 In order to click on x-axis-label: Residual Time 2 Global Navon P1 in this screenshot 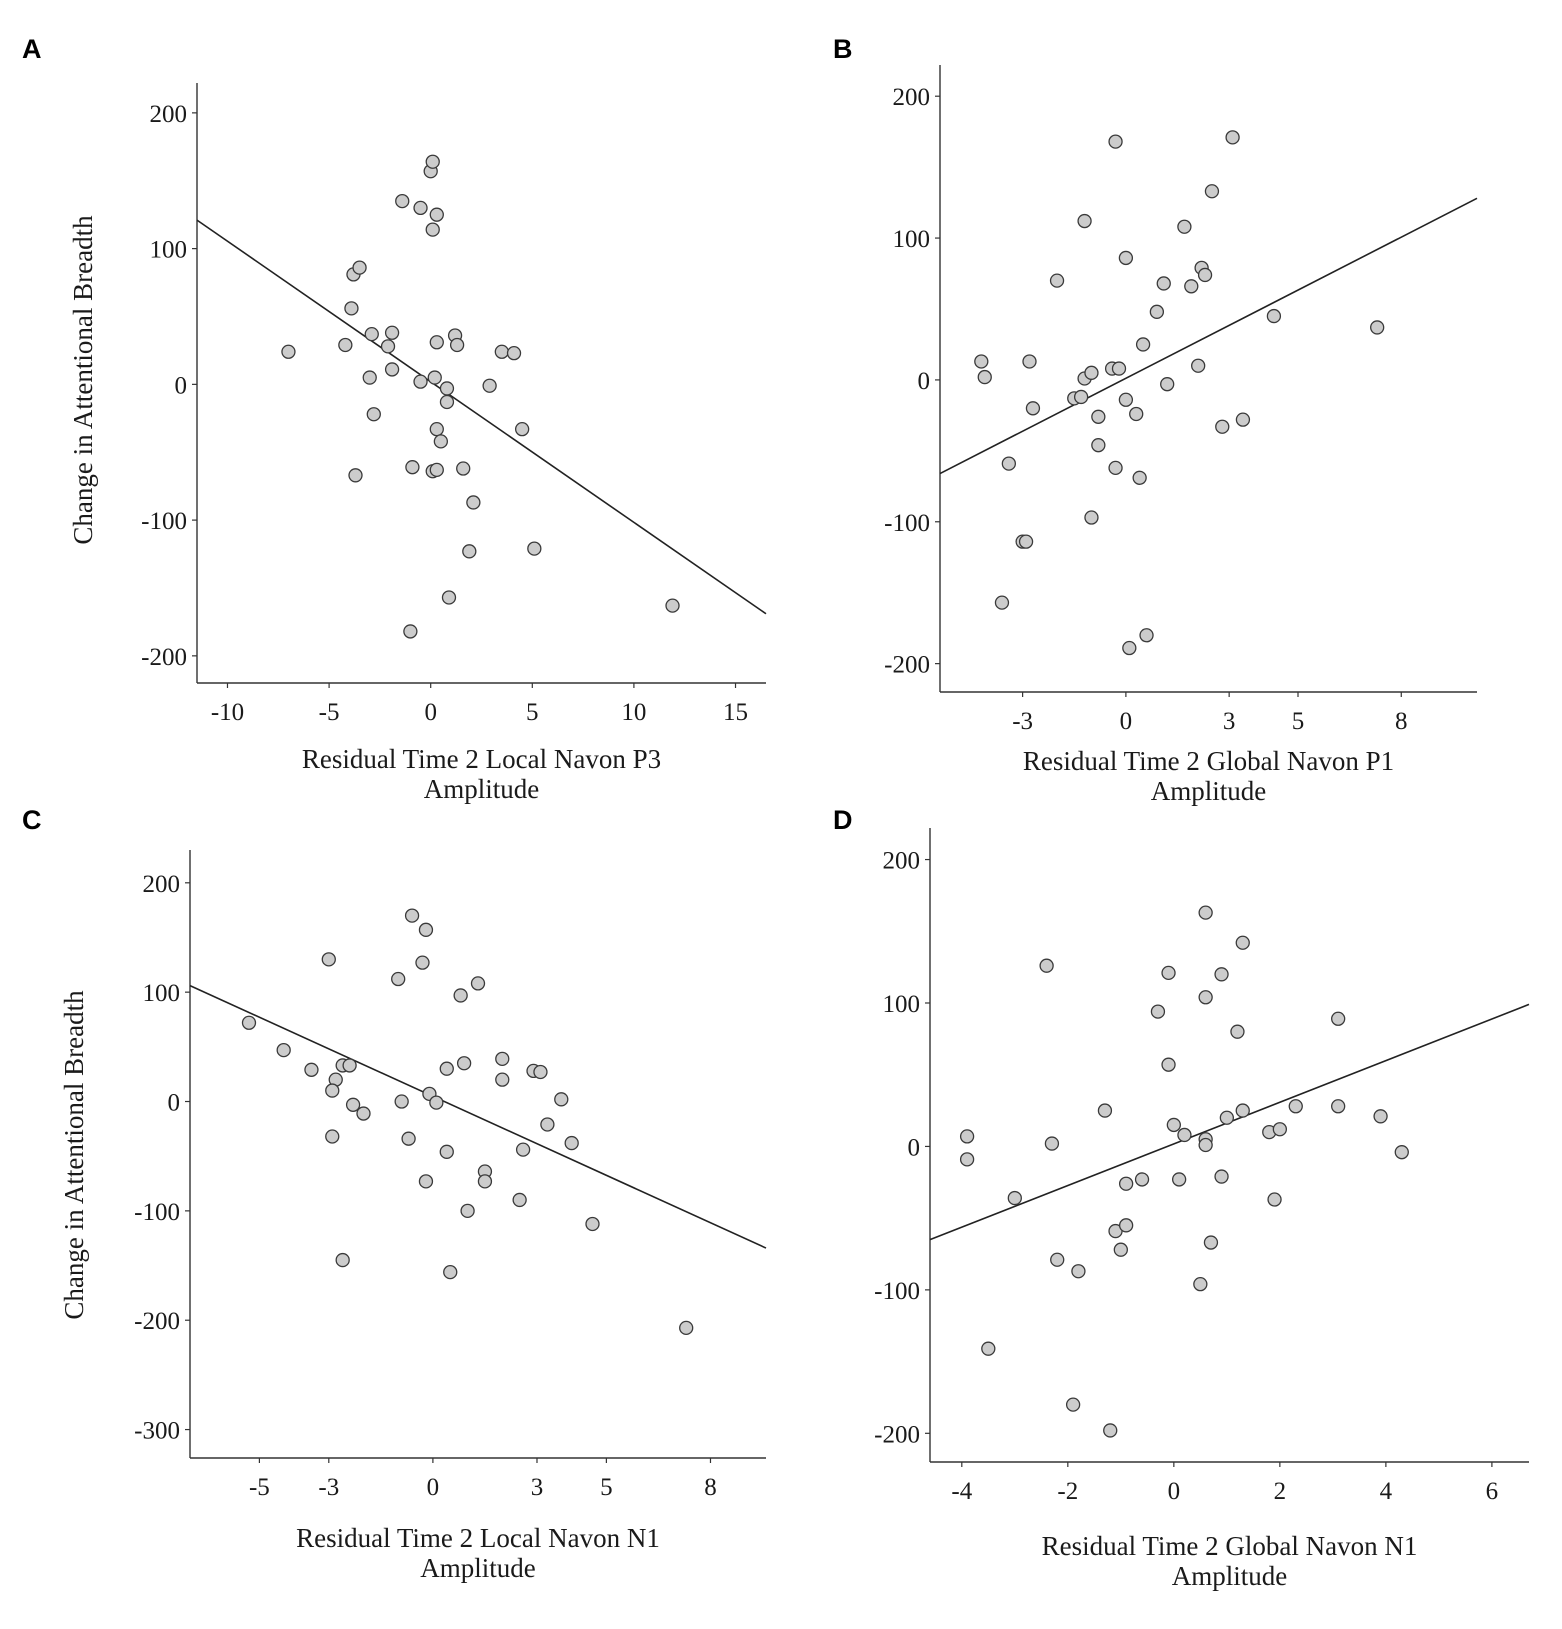, I will do `click(1208, 761)`.